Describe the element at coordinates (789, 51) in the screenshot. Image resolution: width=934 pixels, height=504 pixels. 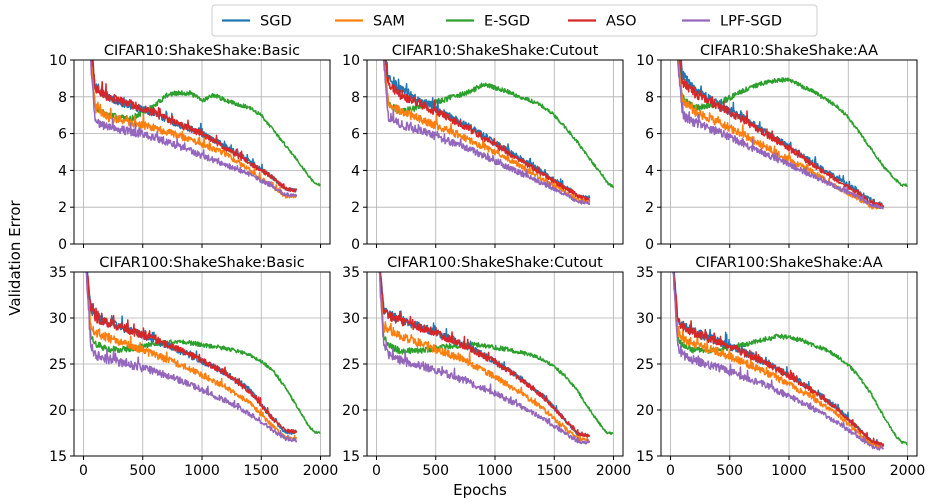
I see `subplot-title: CIFAR10:ShakeShake:AA` at that location.